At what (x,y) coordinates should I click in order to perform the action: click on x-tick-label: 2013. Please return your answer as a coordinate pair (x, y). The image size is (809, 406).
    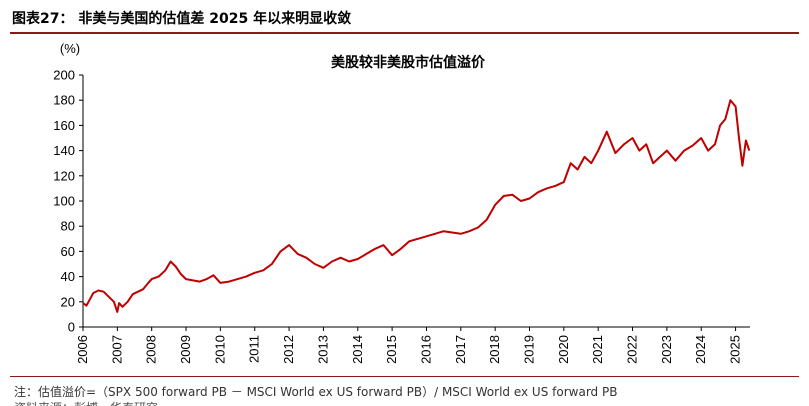
    Looking at the image, I should click on (322, 349).